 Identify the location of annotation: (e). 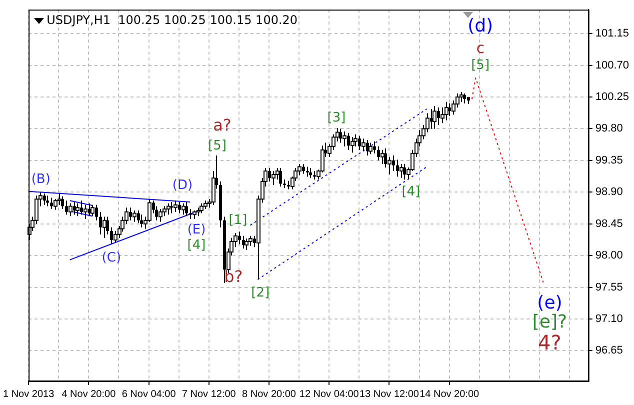
(549, 303).